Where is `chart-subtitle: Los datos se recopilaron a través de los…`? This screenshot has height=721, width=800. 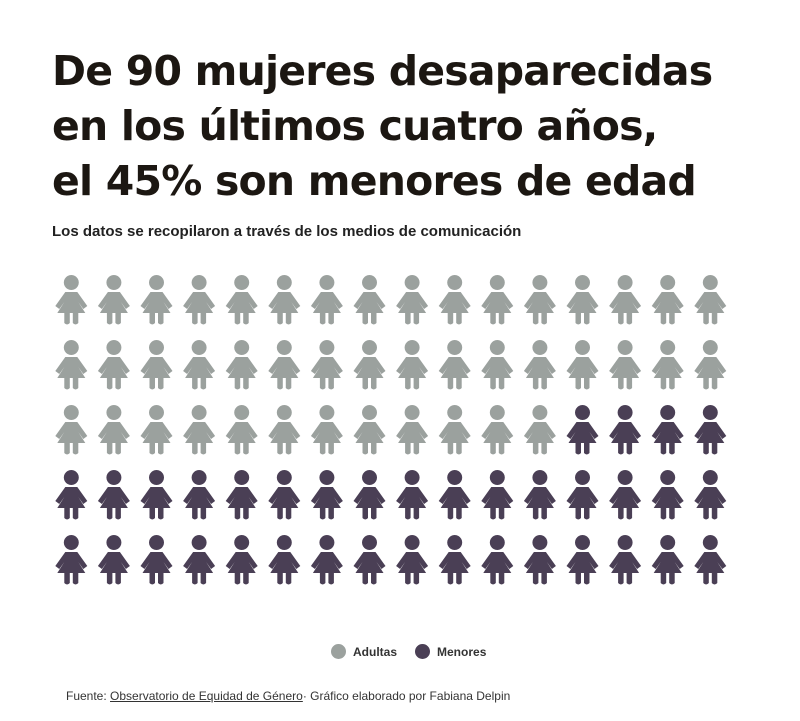
chart-subtitle: Los datos se recopilaron a través de los… is located at coordinates (287, 231).